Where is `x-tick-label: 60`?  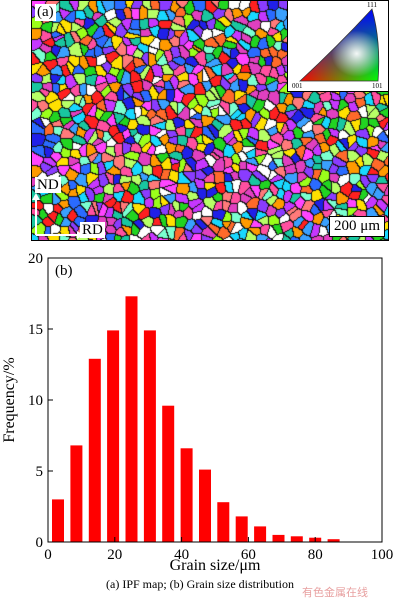 x-tick-label: 60 is located at coordinates (248, 555).